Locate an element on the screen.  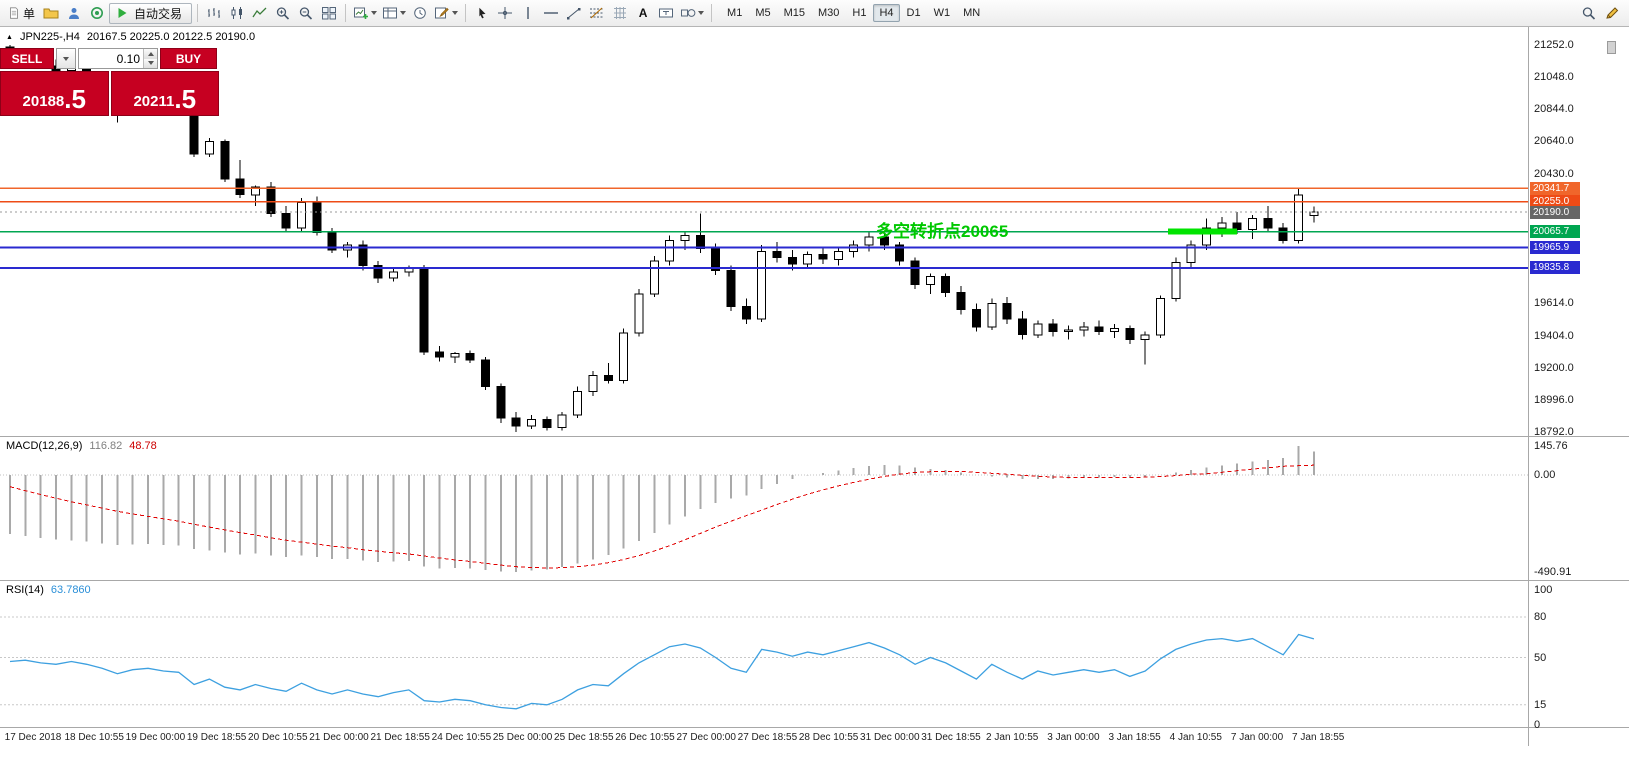
volume-decrease-button is located at coordinates (150, 63).